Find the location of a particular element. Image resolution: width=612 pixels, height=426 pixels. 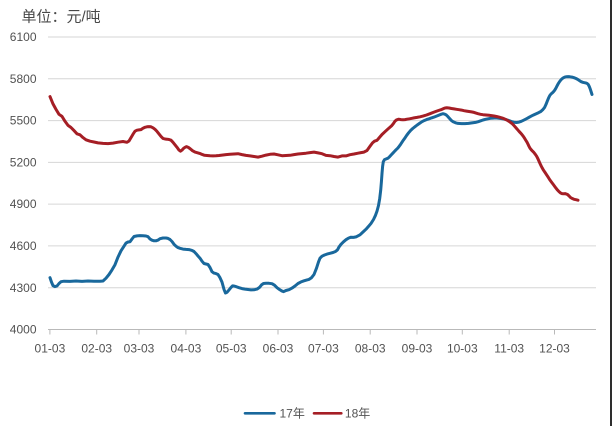

svg-text: 17年 is located at coordinates (292, 414).